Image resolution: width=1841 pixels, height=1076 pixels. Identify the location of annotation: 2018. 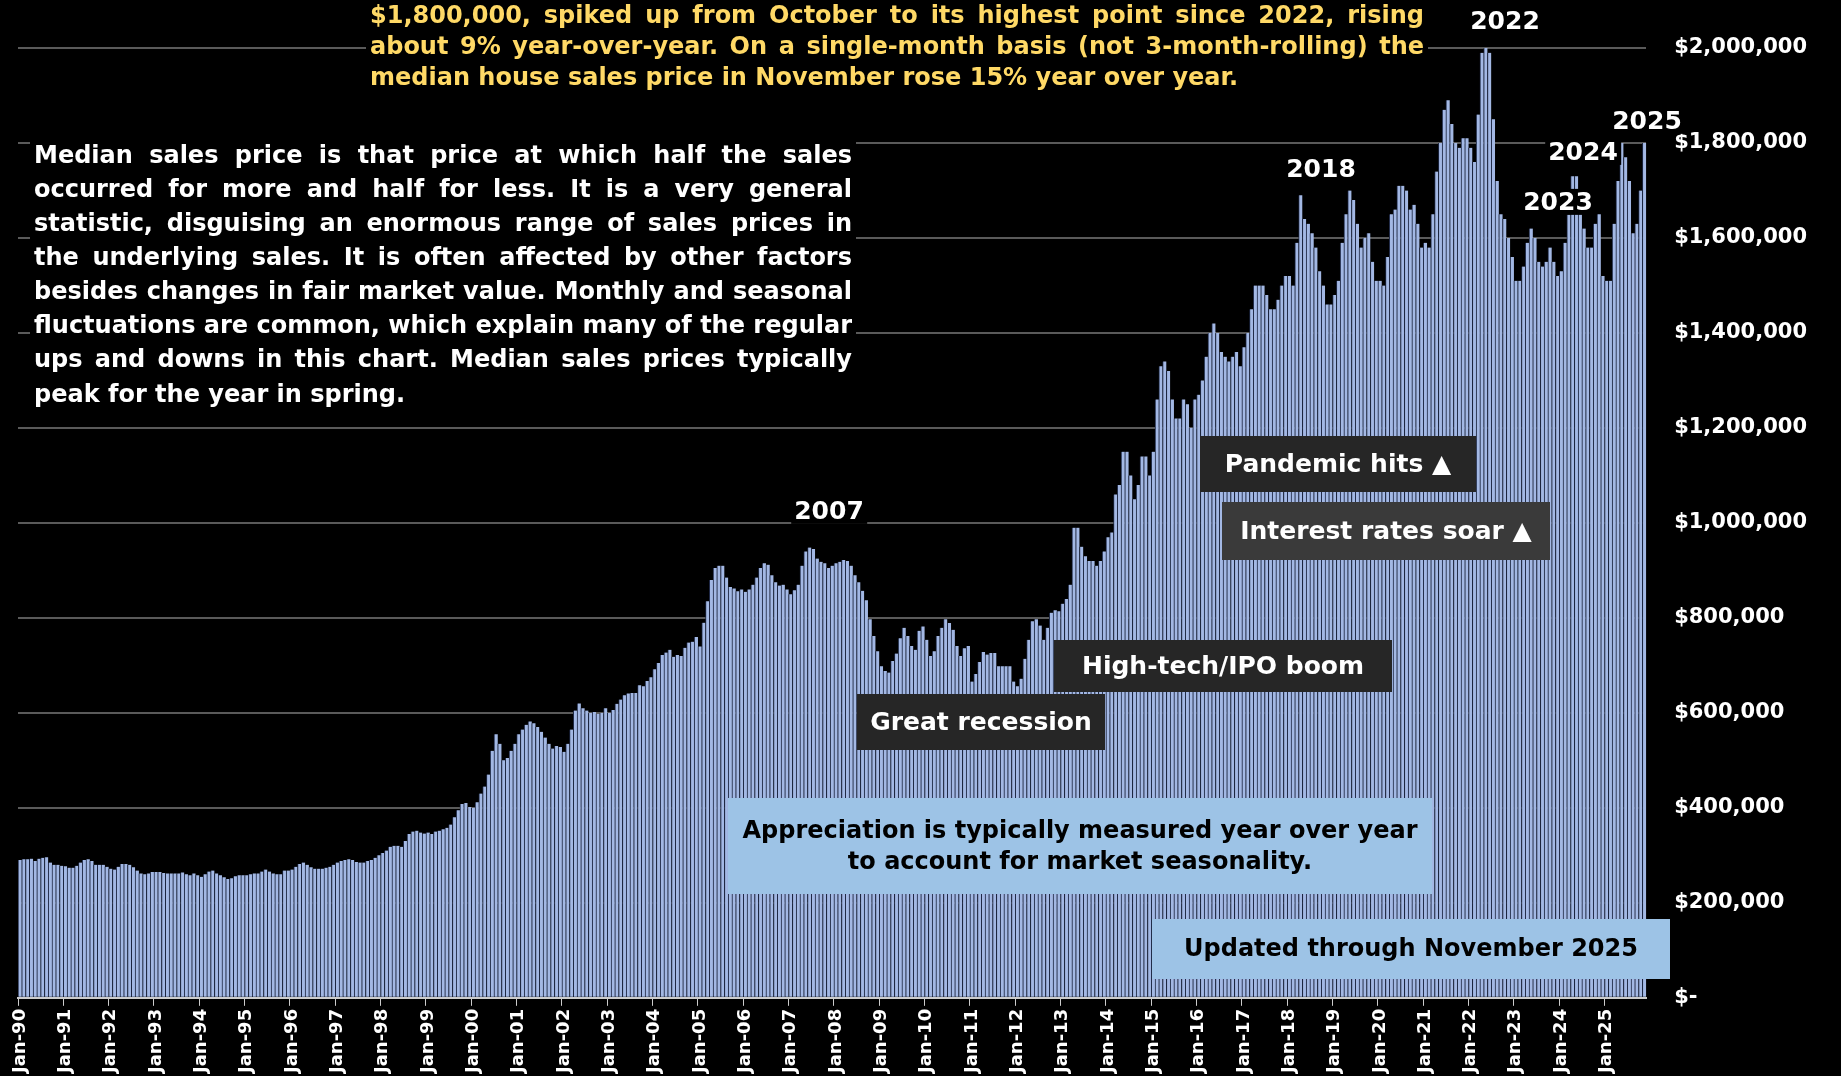
(1321, 168).